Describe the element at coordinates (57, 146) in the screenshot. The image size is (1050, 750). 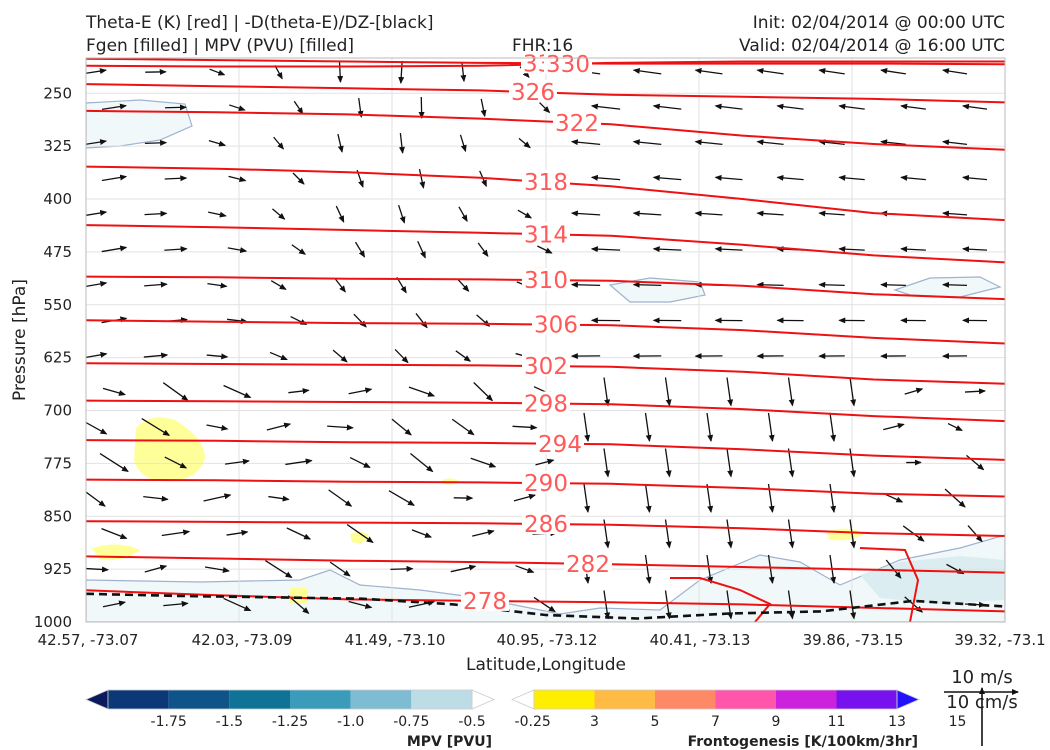
I see `y-tick-label: 325` at that location.